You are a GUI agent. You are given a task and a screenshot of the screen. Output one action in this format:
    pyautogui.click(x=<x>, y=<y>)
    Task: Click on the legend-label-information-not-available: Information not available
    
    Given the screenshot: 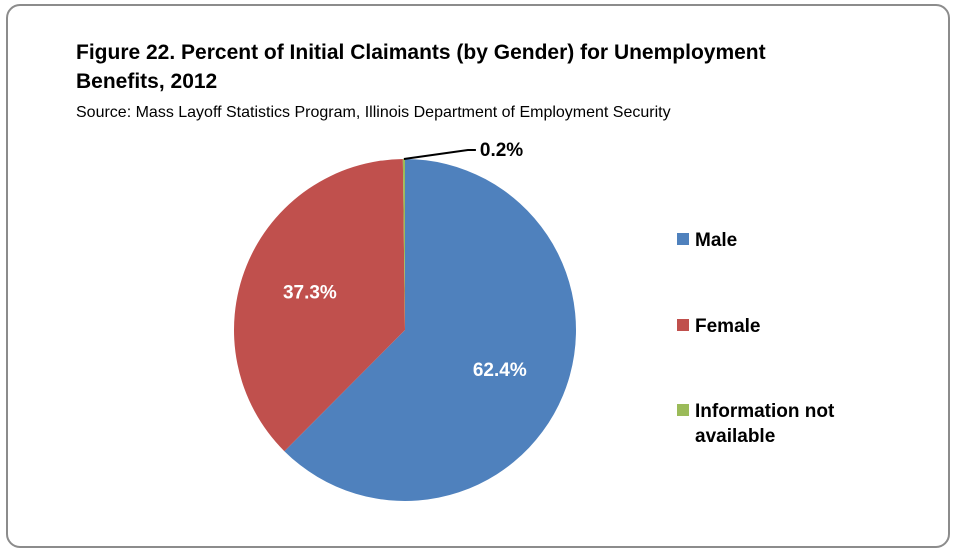 What is the action you would take?
    pyautogui.click(x=765, y=424)
    